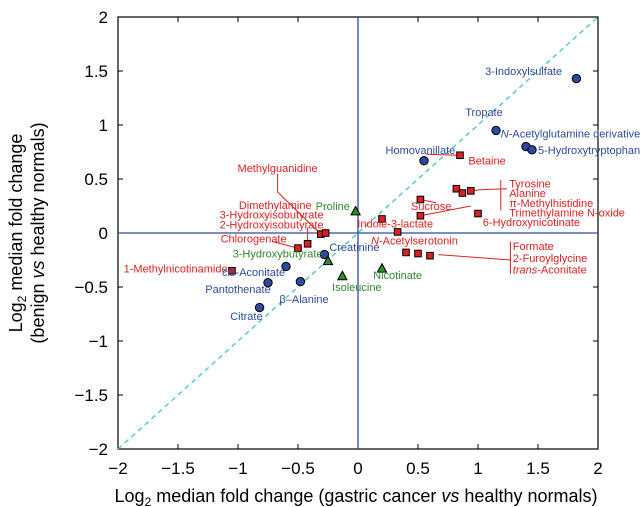 This screenshot has width=641, height=507. What do you see at coordinates (551, 204) in the screenshot?
I see `point-label: π-Methylhistidine` at bounding box center [551, 204].